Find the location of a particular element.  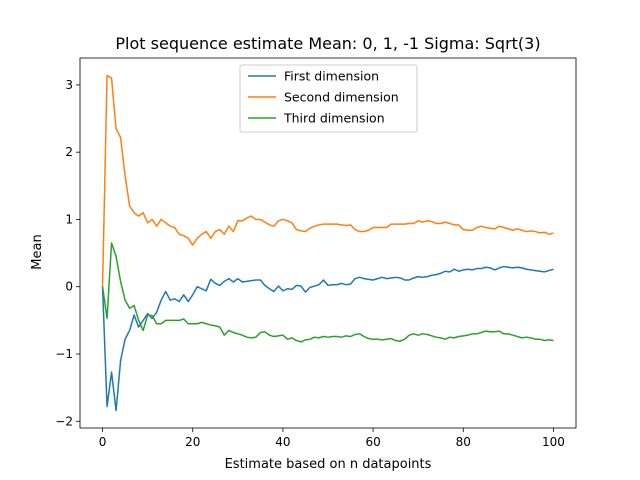

y-tick-label: 1 is located at coordinates (69, 219).